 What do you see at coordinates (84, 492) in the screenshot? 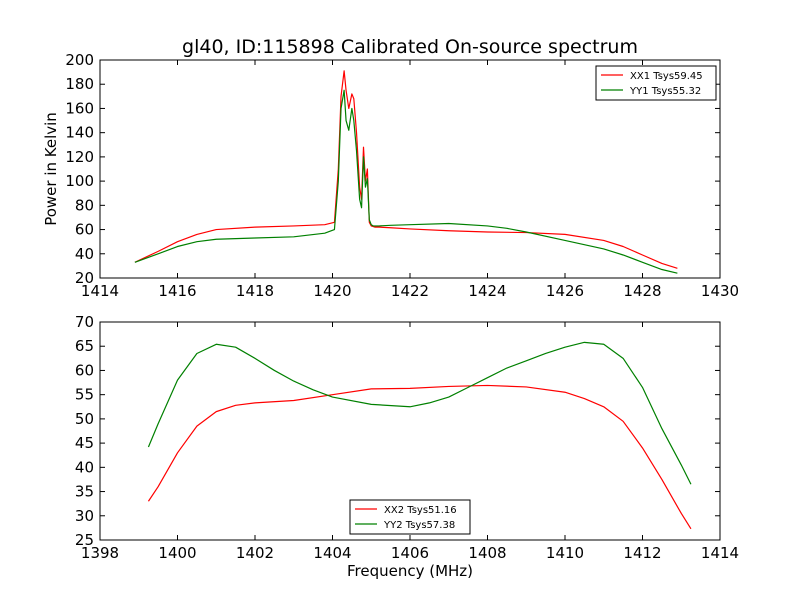
I see `y-tick-label: 35` at bounding box center [84, 492].